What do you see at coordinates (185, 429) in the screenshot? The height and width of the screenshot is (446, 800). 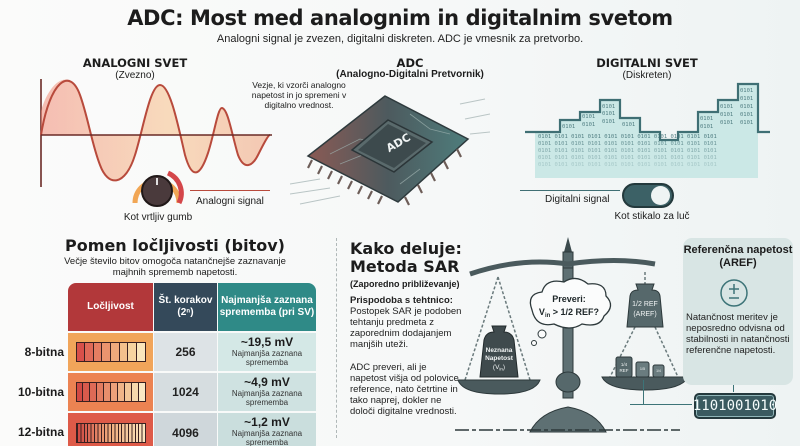 I see `steps-cell: 4096` at bounding box center [185, 429].